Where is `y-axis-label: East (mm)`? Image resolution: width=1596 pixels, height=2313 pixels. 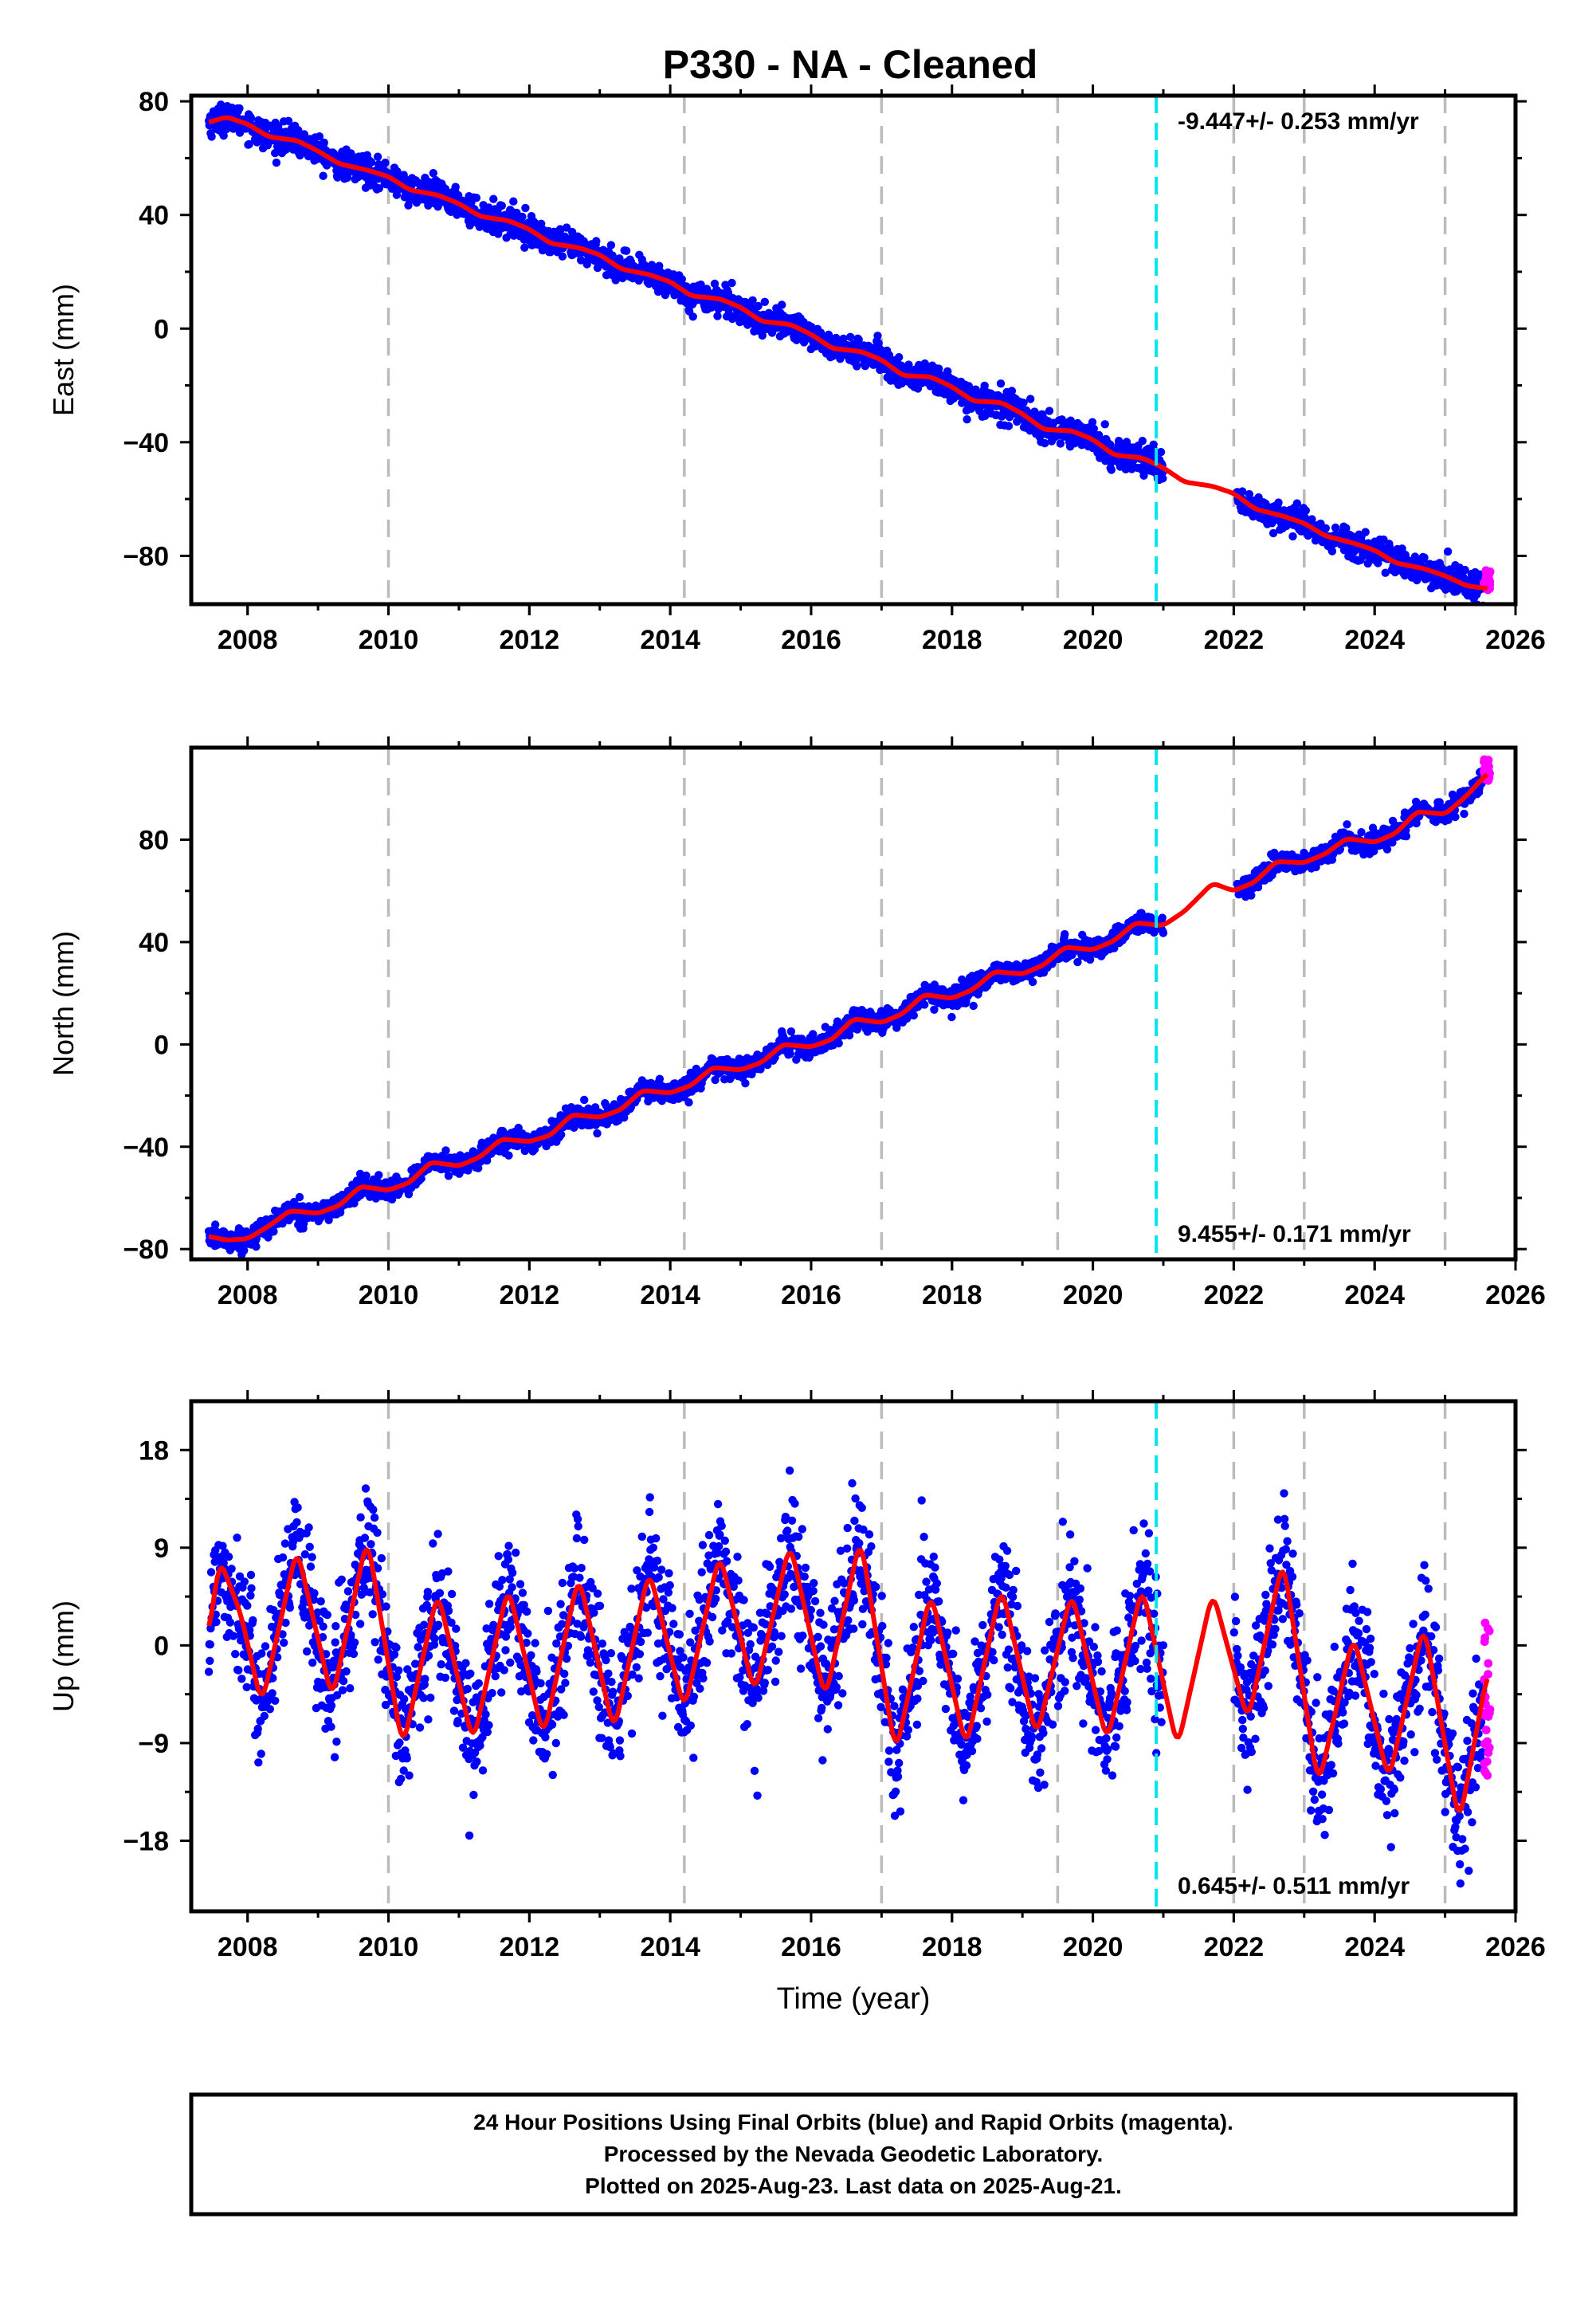 y-axis-label: East (mm) is located at coordinates (64, 350).